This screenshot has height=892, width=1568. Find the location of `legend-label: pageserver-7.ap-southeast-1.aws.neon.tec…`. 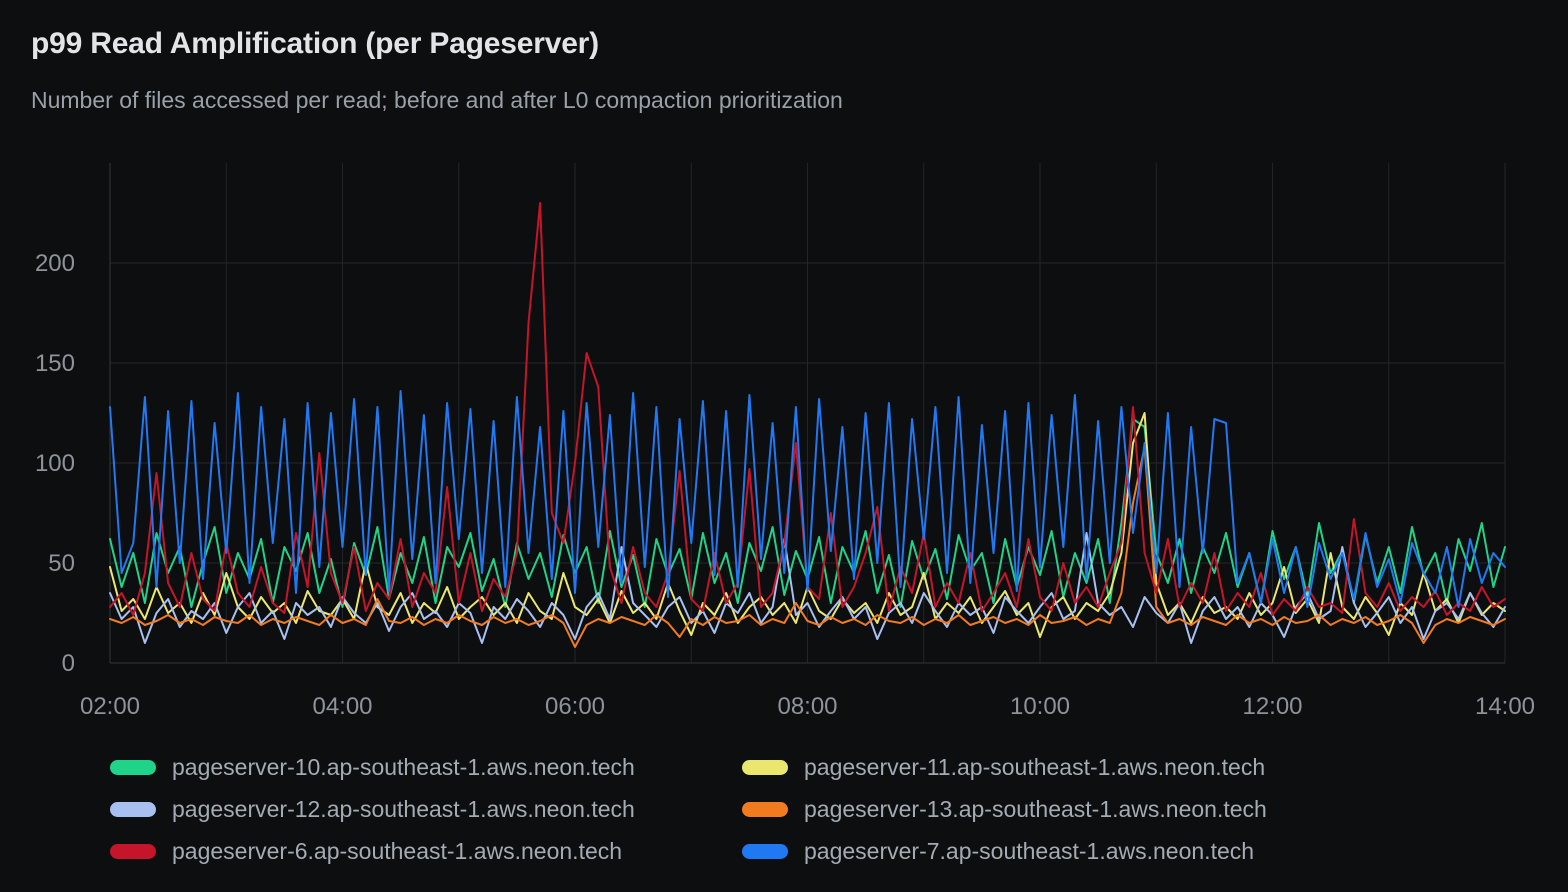

legend-label: pageserver-7.ap-southeast-1.aws.neon.tec… is located at coordinates (1029, 851).